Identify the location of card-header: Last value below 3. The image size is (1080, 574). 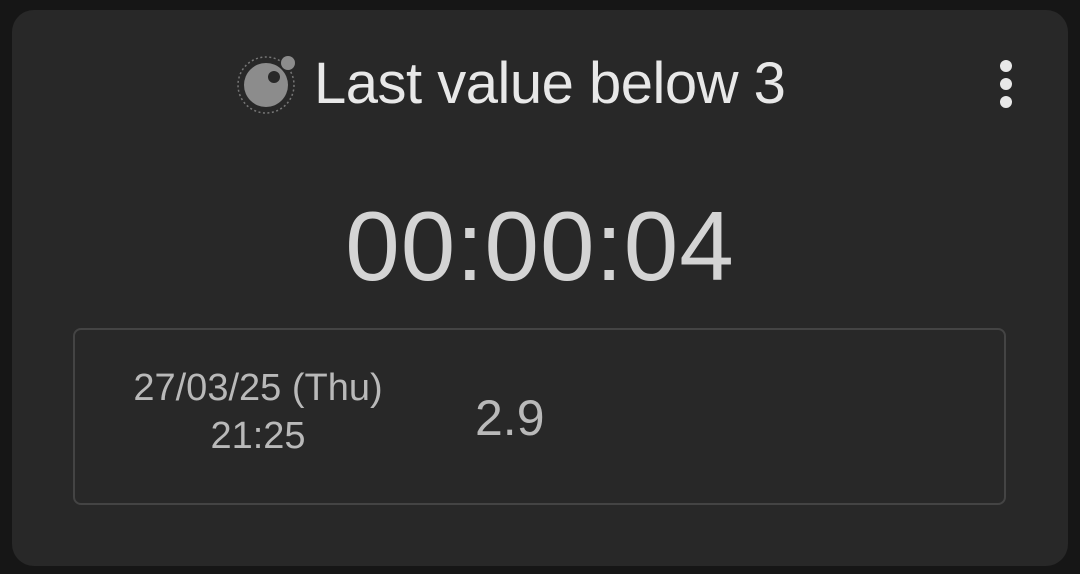
(540, 84).